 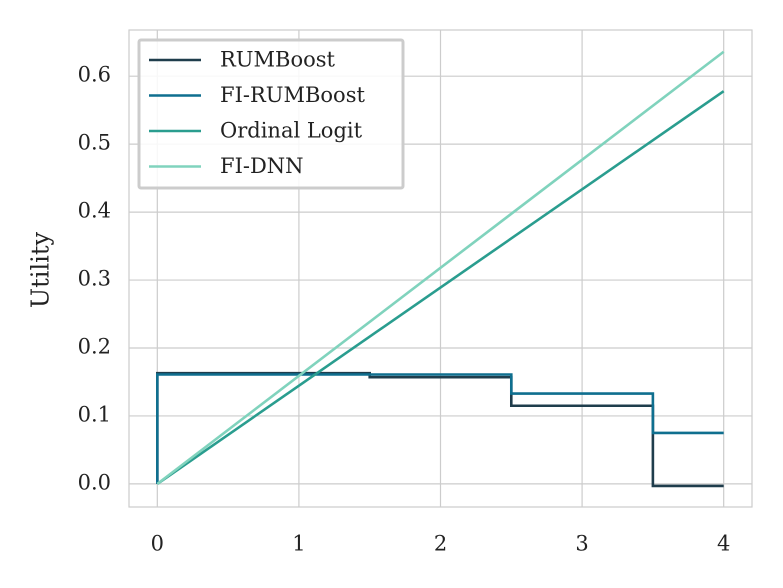 I want to click on x-tick-label: 0, so click(x=157, y=544).